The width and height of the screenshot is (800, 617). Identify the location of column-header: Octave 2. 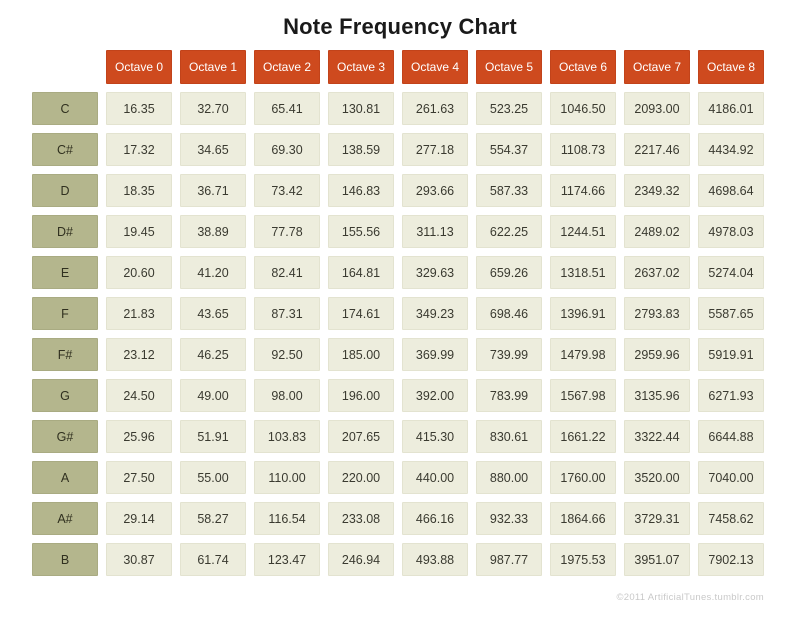
(287, 67).